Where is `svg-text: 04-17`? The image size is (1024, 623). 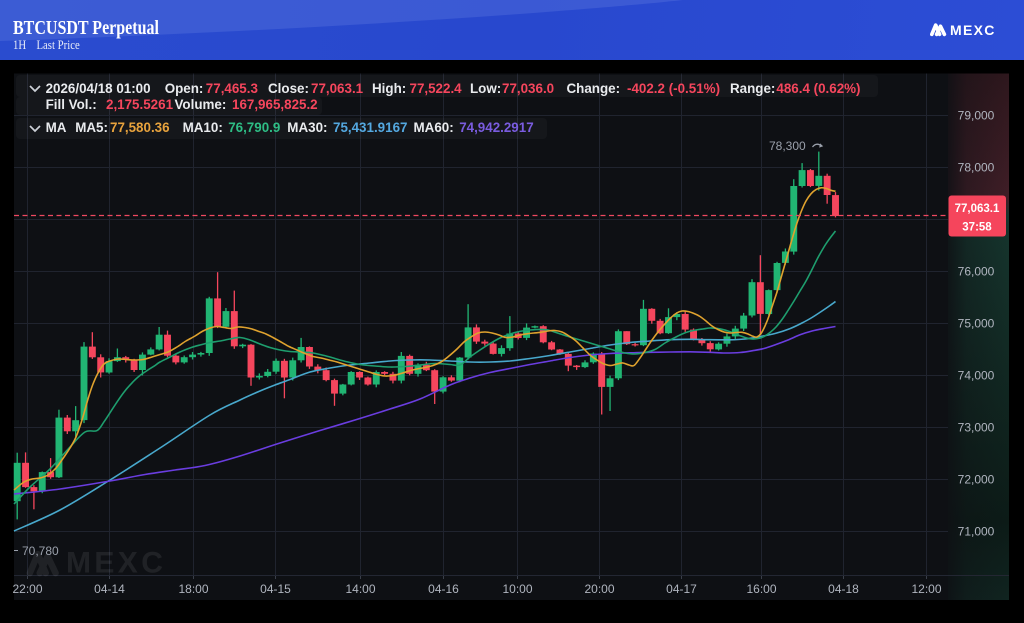
svg-text: 04-17 is located at coordinates (681, 589).